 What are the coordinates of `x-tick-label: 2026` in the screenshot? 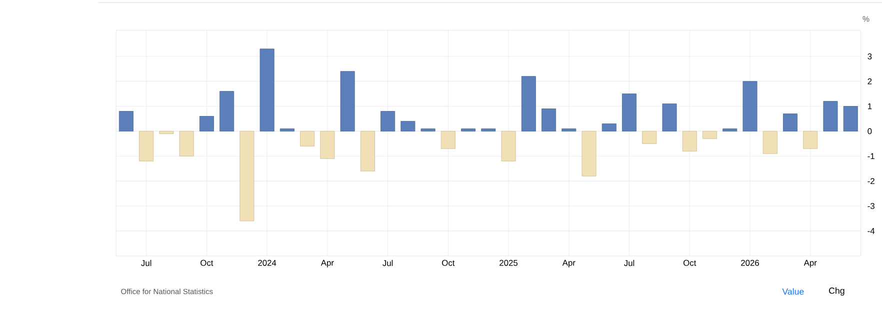 It's located at (750, 263).